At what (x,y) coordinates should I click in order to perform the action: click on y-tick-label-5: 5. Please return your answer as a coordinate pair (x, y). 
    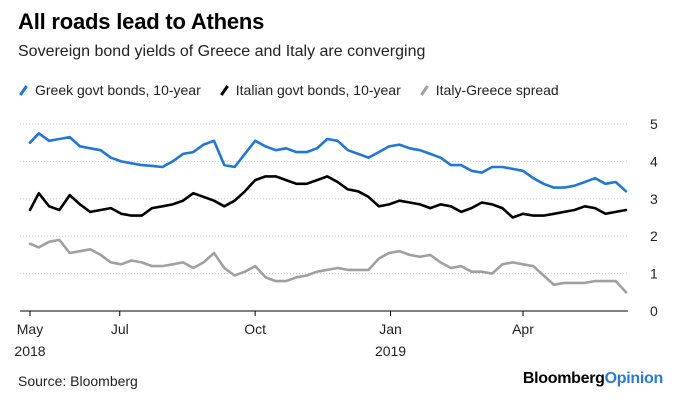
    Looking at the image, I should click on (654, 124).